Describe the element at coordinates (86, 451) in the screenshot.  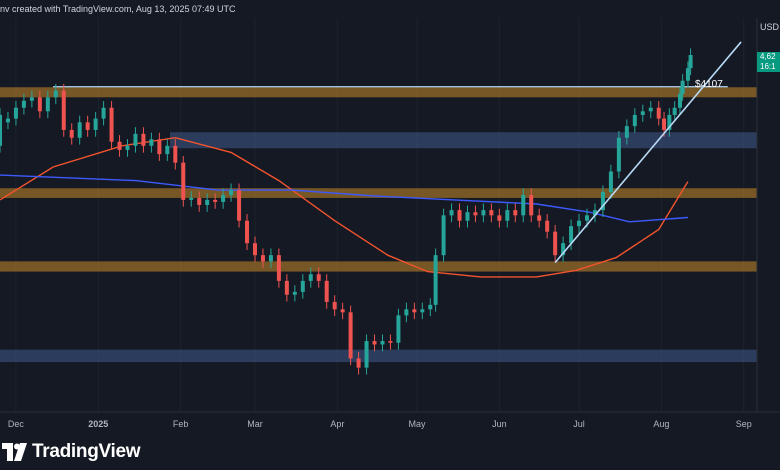
I see `tradingview-logo-text: TradingView` at that location.